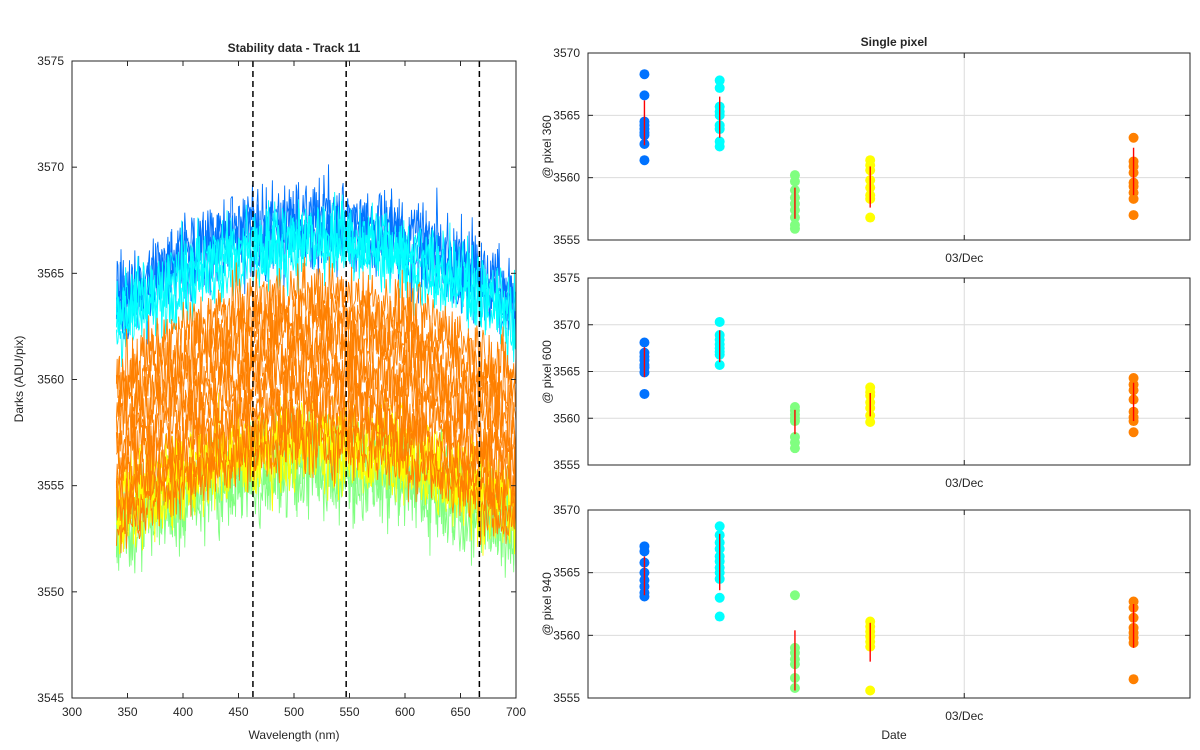 Image resolution: width=1200 pixels, height=750 pixels. I want to click on x-tick-label: 400, so click(183, 712).